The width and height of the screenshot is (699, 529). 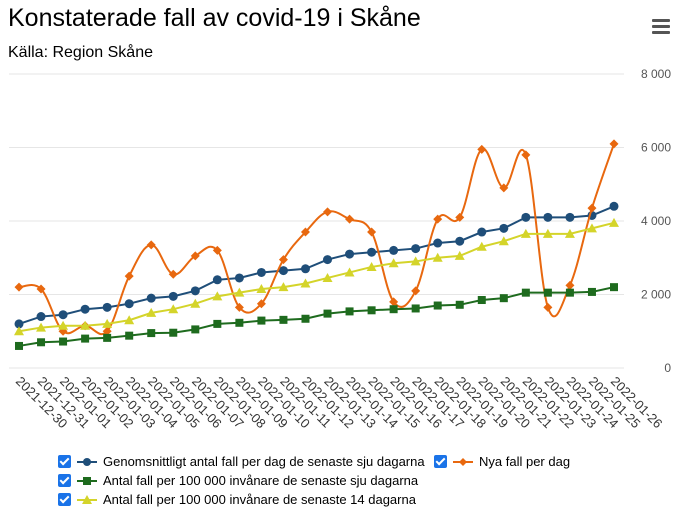 I want to click on diamond-marker-icon, so click(x=463, y=461).